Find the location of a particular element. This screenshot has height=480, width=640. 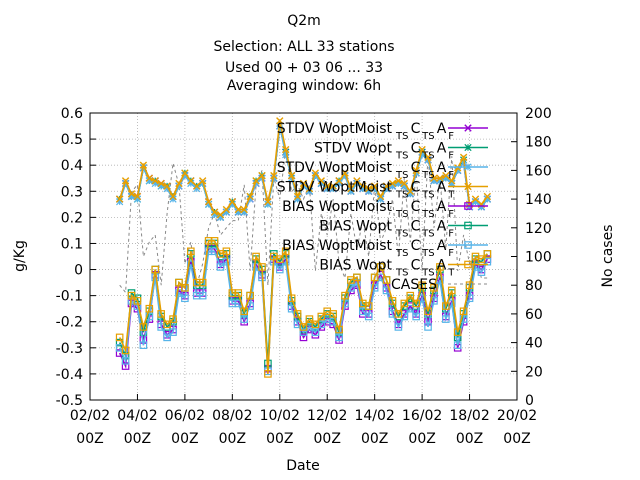

legend-label-subscript: A is located at coordinates (442, 149).